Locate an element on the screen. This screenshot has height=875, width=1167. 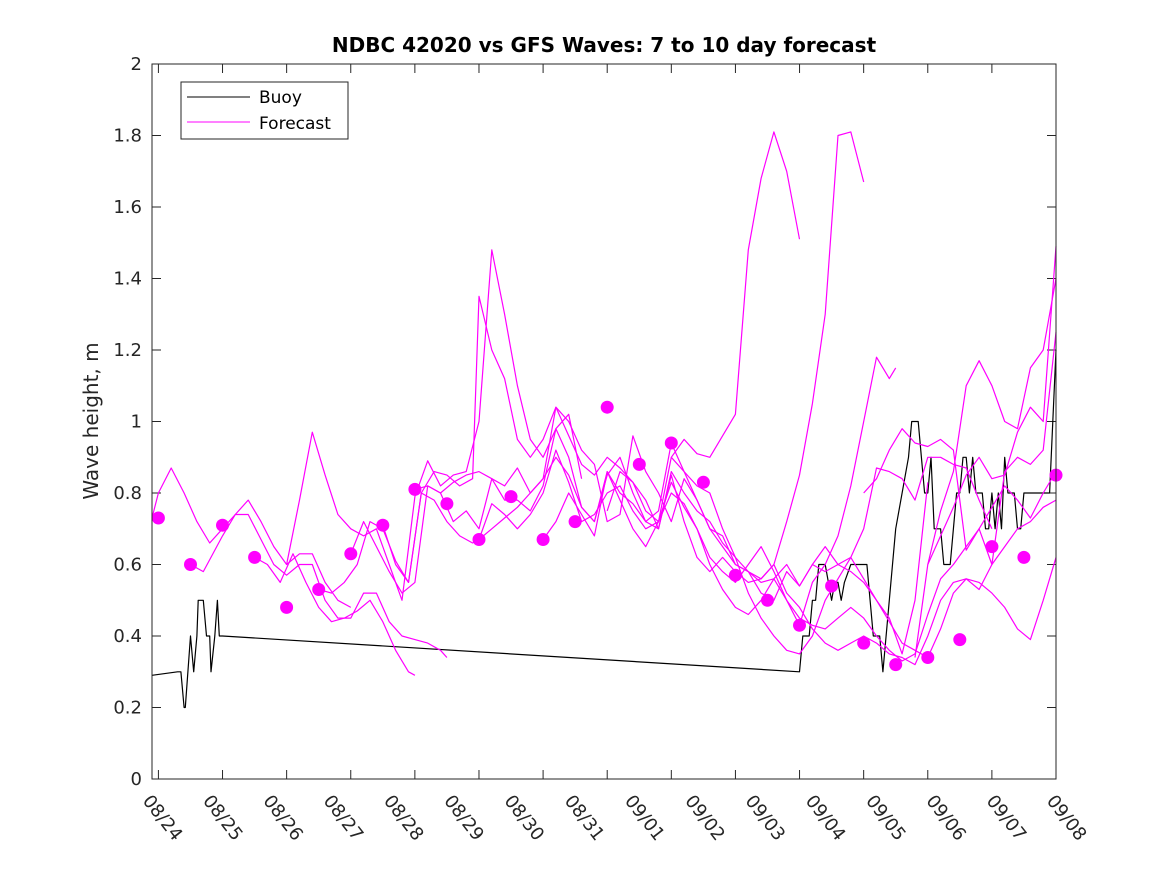
x-tick-label: 09/02 is located at coordinates (704, 818).